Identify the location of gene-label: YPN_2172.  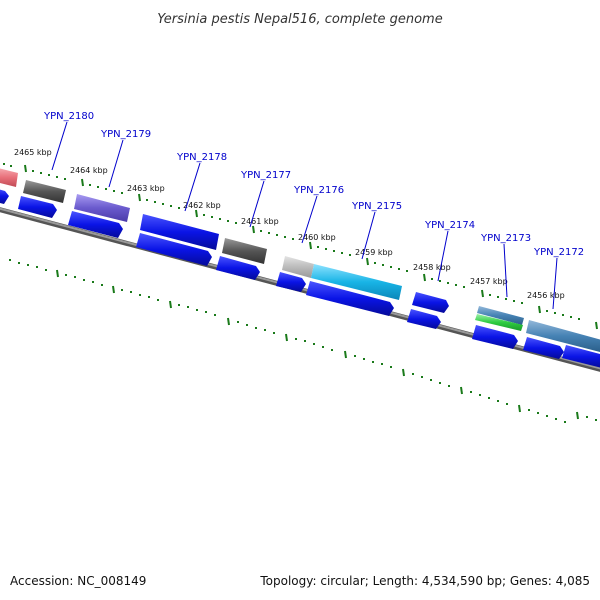
(558, 252).